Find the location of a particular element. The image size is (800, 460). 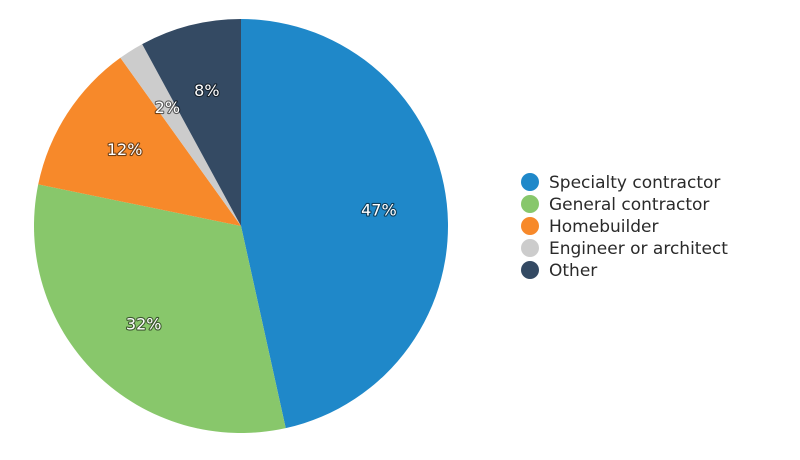

legend-item-homebuilder: Homebuilder is located at coordinates (589, 227).